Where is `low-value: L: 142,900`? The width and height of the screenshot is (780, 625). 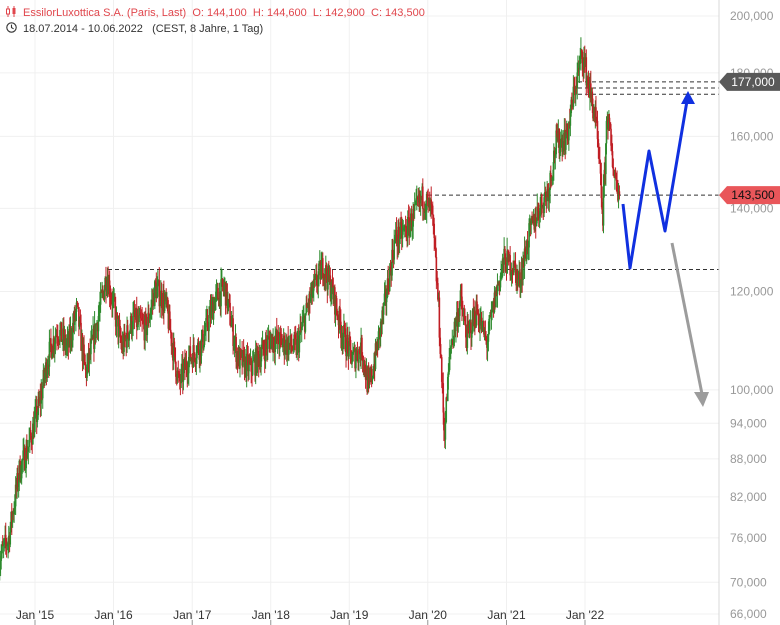
low-value: L: 142,900 is located at coordinates (338, 13).